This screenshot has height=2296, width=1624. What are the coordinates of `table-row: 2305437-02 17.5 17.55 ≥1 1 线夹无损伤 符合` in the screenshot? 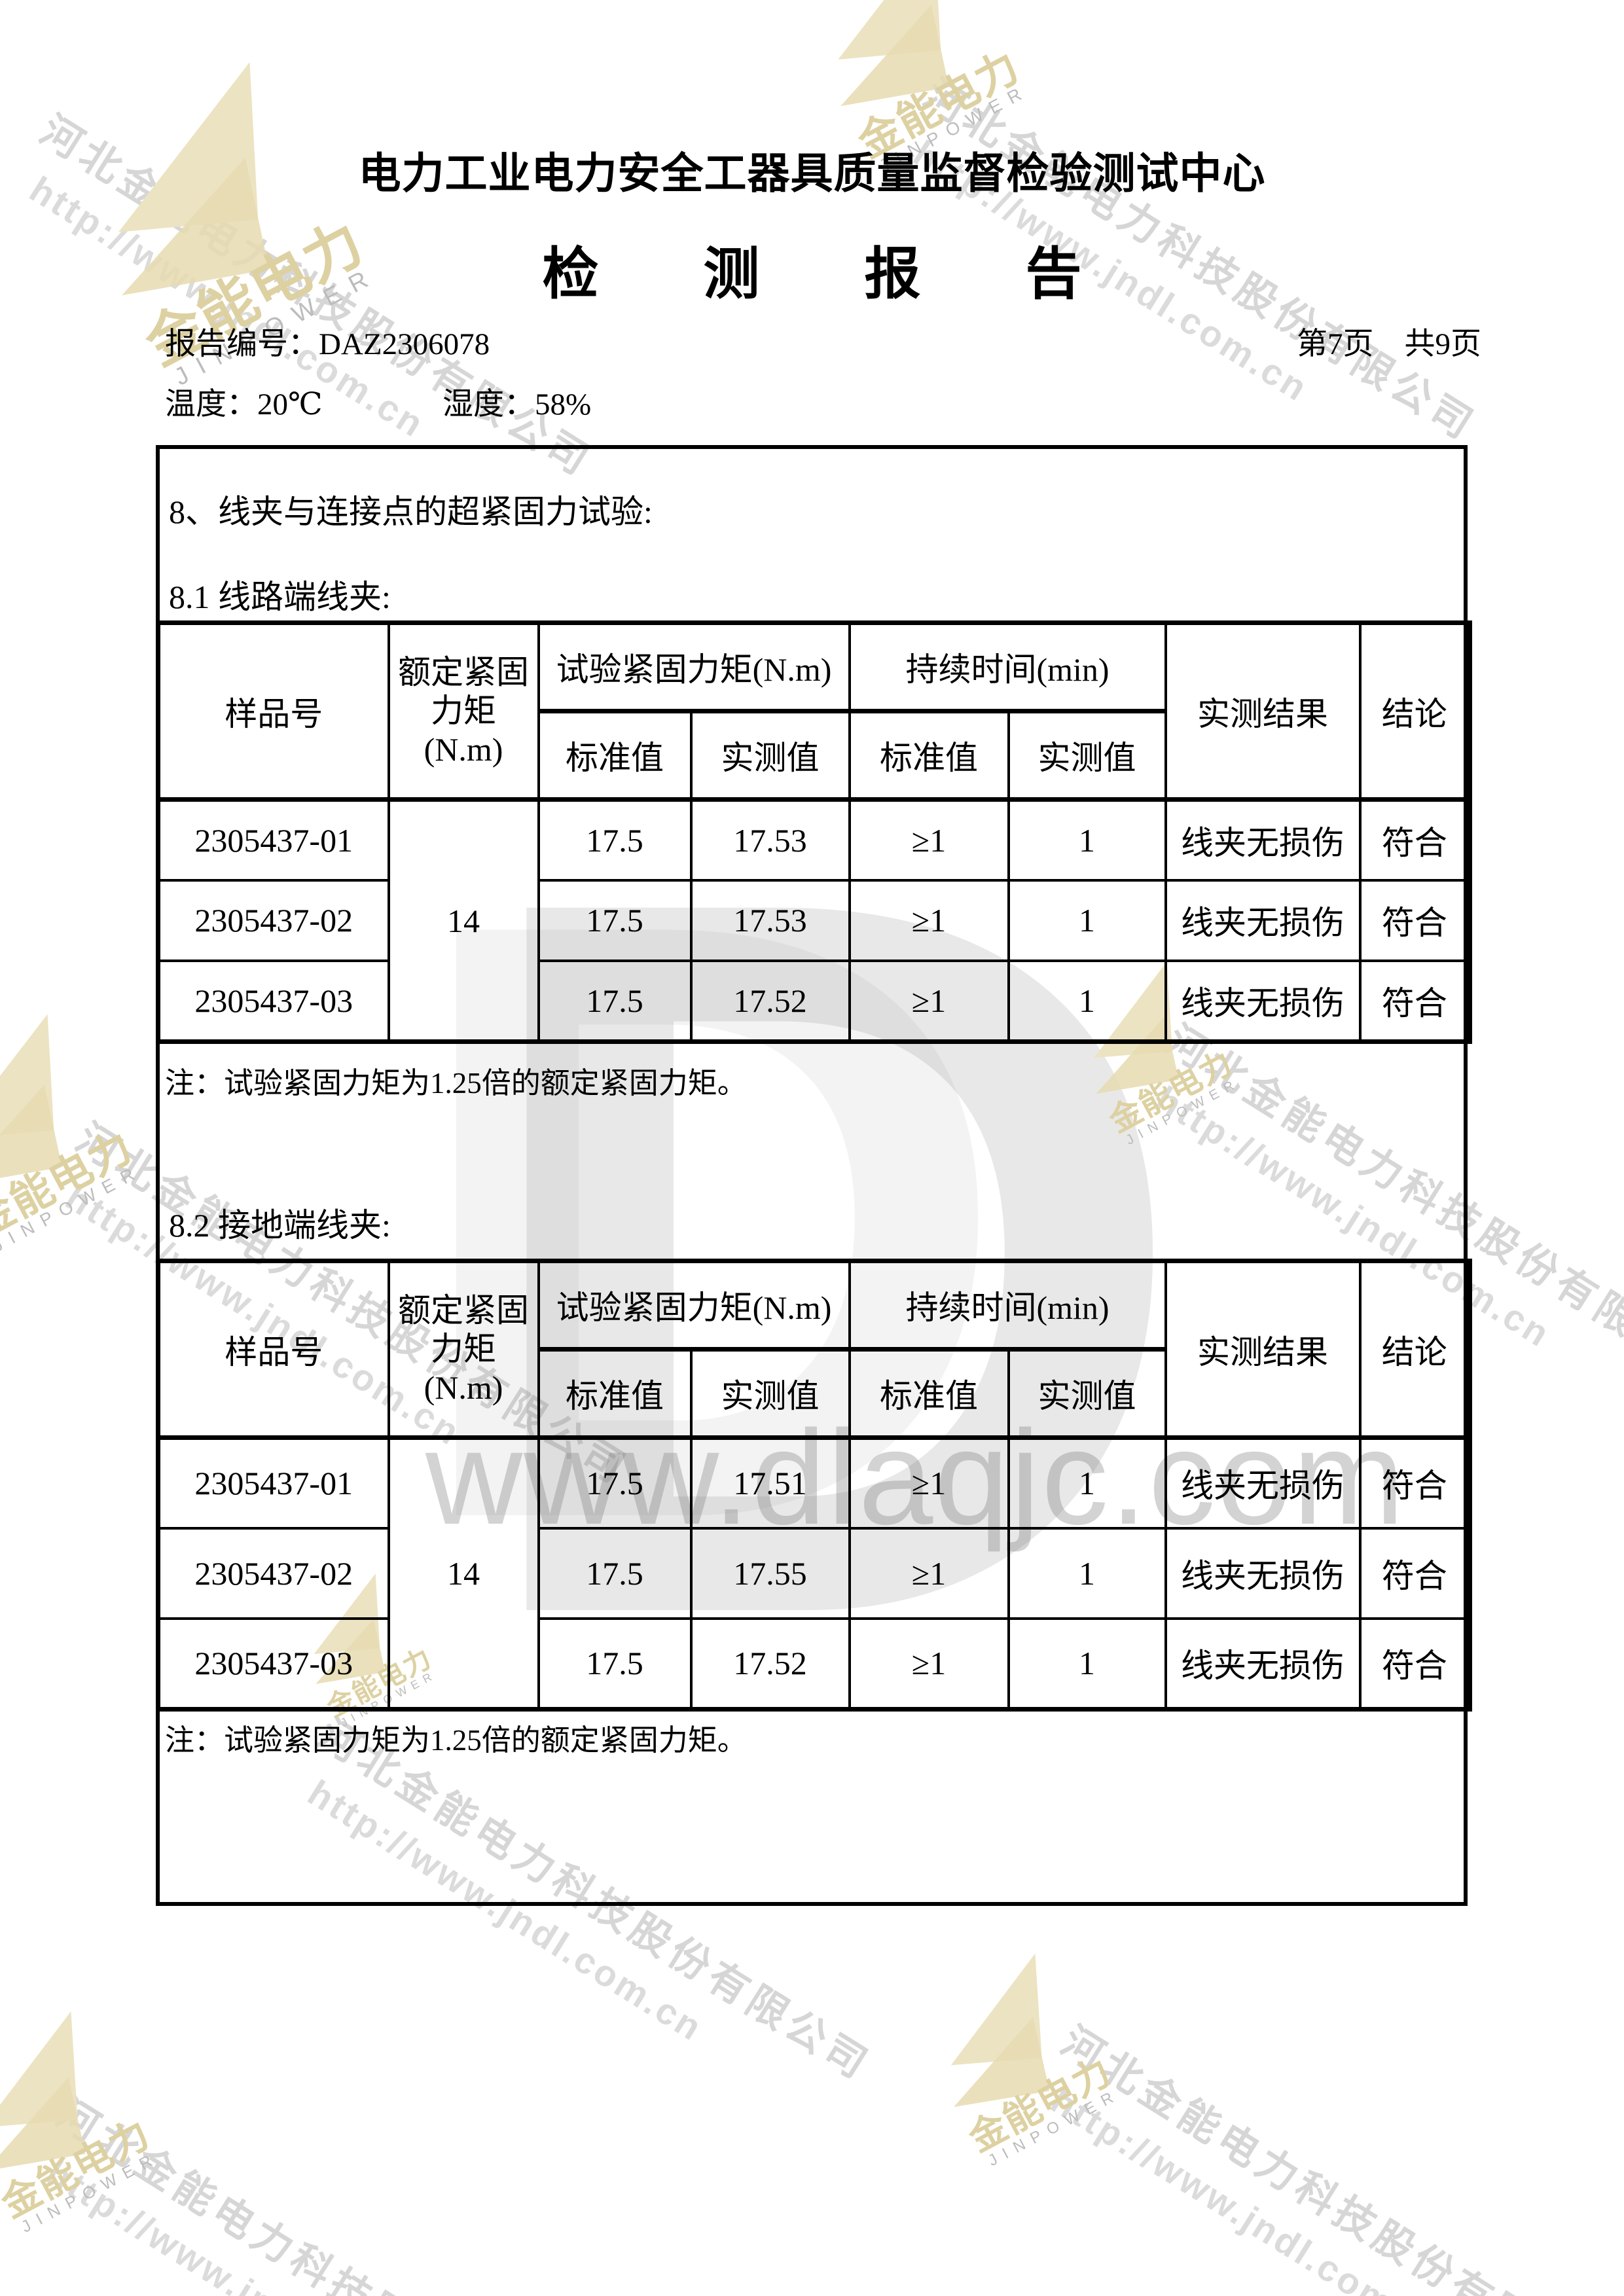 It's located at (813, 1573).